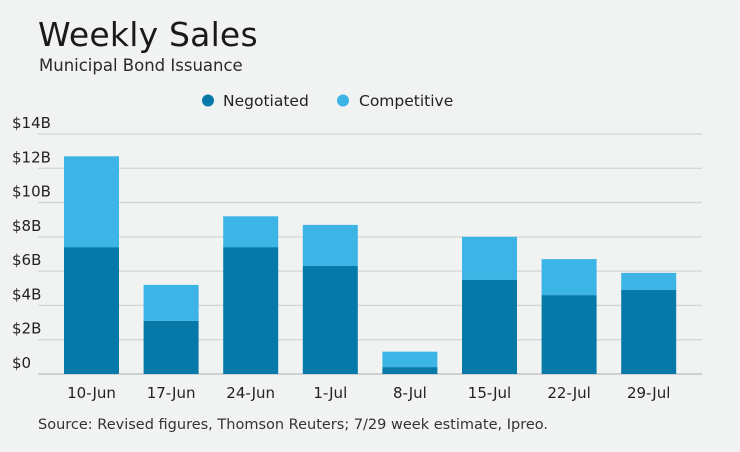  What do you see at coordinates (330, 320) in the screenshot?
I see `bar-negotiated-1-jul` at bounding box center [330, 320].